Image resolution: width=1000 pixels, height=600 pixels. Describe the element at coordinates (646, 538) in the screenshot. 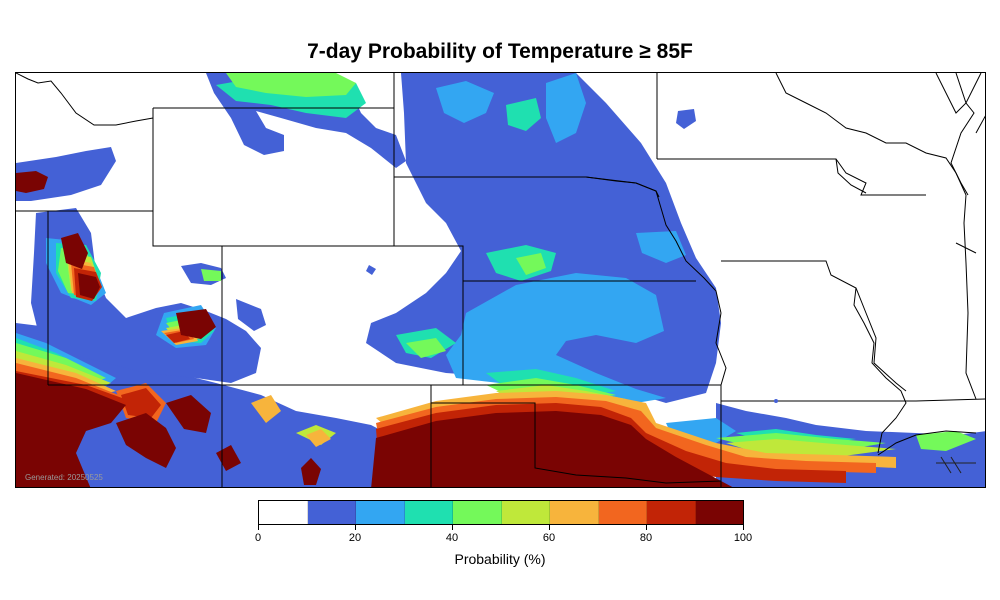

I see `colorbar-tick-label: 80` at that location.